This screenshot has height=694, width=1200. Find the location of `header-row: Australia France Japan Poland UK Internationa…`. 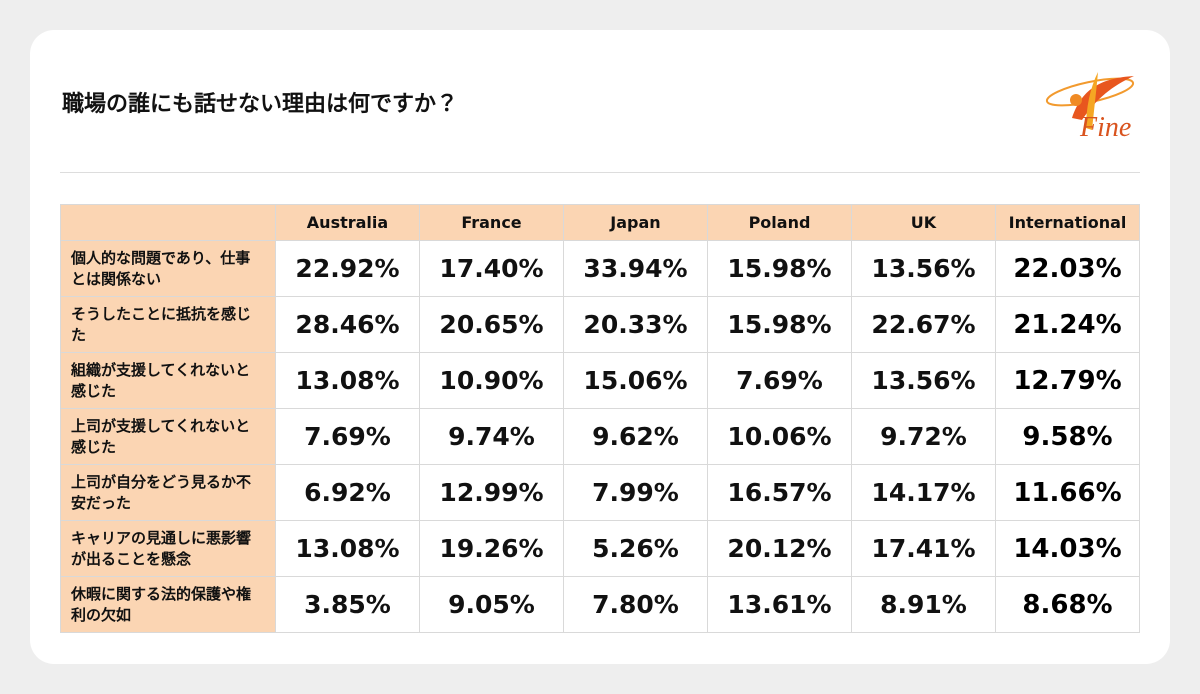

header-row: Australia France Japan Poland UK Internationa… is located at coordinates (600, 222).